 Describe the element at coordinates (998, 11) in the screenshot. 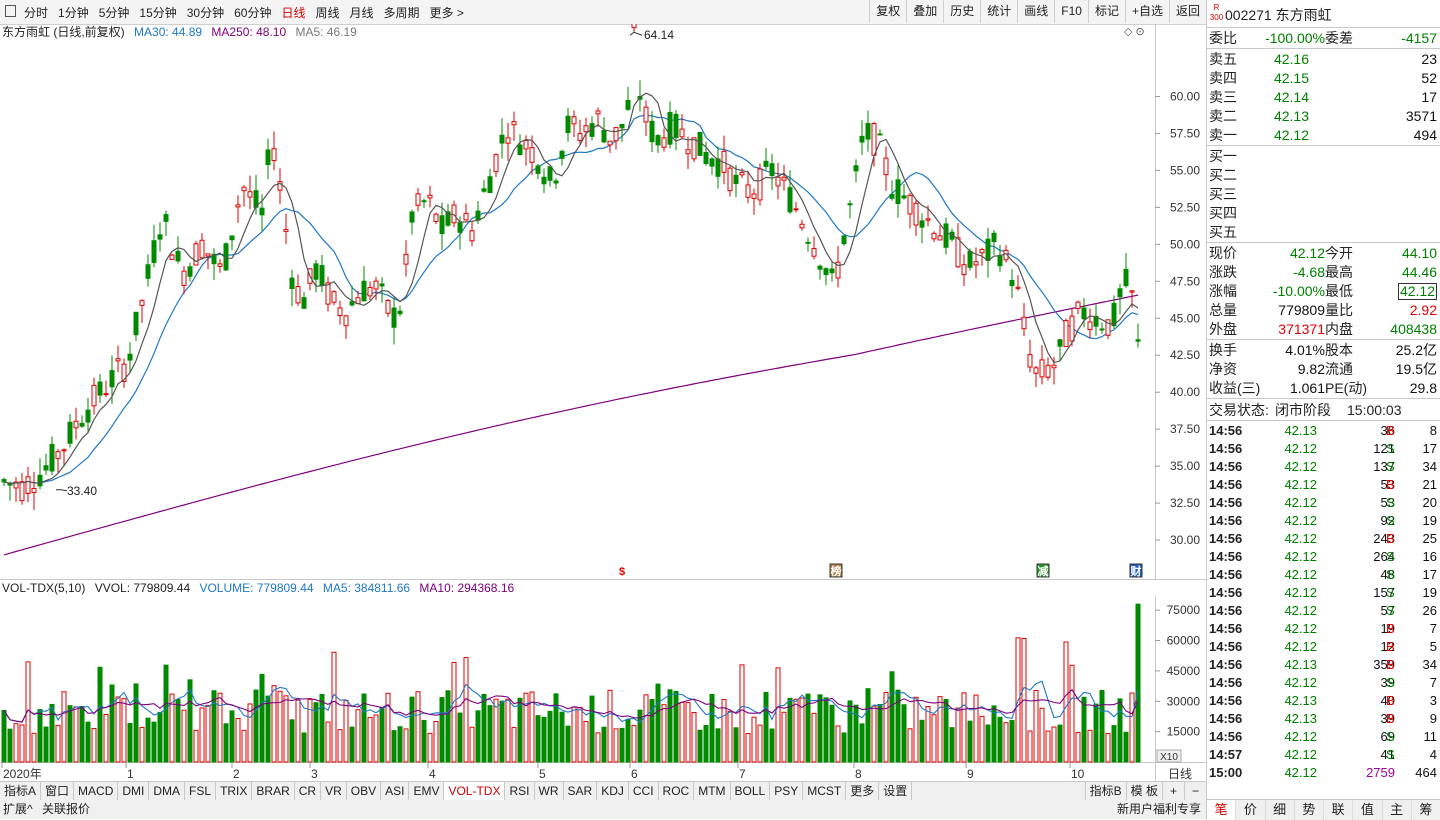

I see `tool-button-3: 统计` at that location.